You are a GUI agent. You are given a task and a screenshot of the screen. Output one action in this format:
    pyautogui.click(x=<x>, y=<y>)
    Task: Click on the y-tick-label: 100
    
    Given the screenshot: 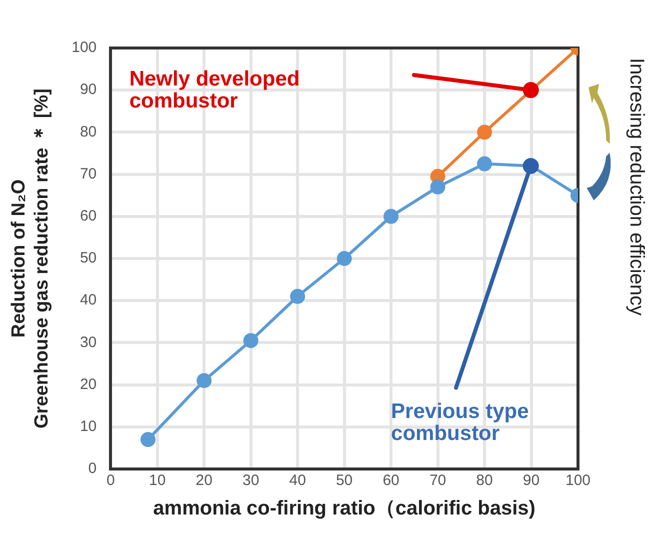 What is the action you would take?
    pyautogui.click(x=84, y=47)
    